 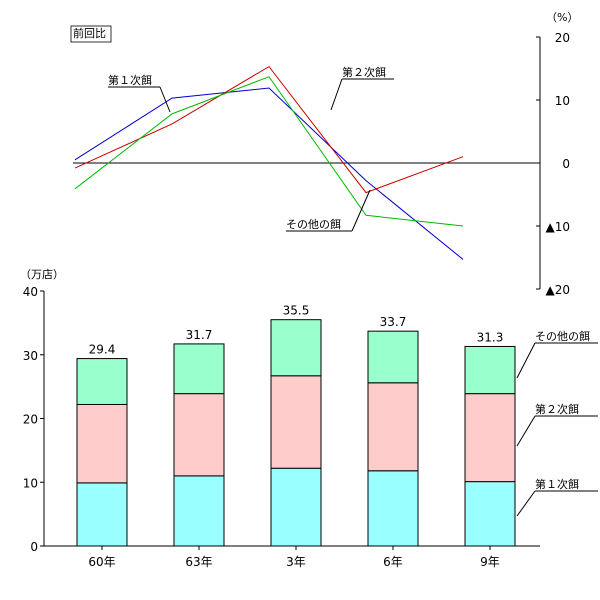 What do you see at coordinates (562, 336) in the screenshot?
I see `bar-legend-label-3: その他の餌` at bounding box center [562, 336].